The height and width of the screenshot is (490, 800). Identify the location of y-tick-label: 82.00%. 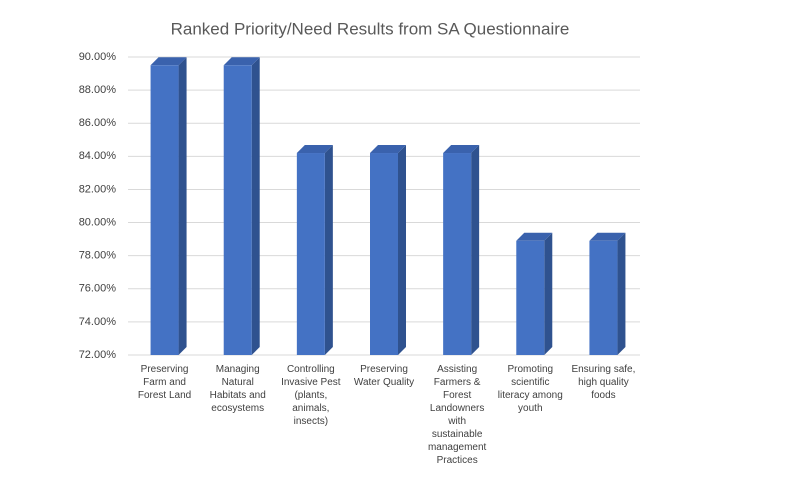
(98, 189).